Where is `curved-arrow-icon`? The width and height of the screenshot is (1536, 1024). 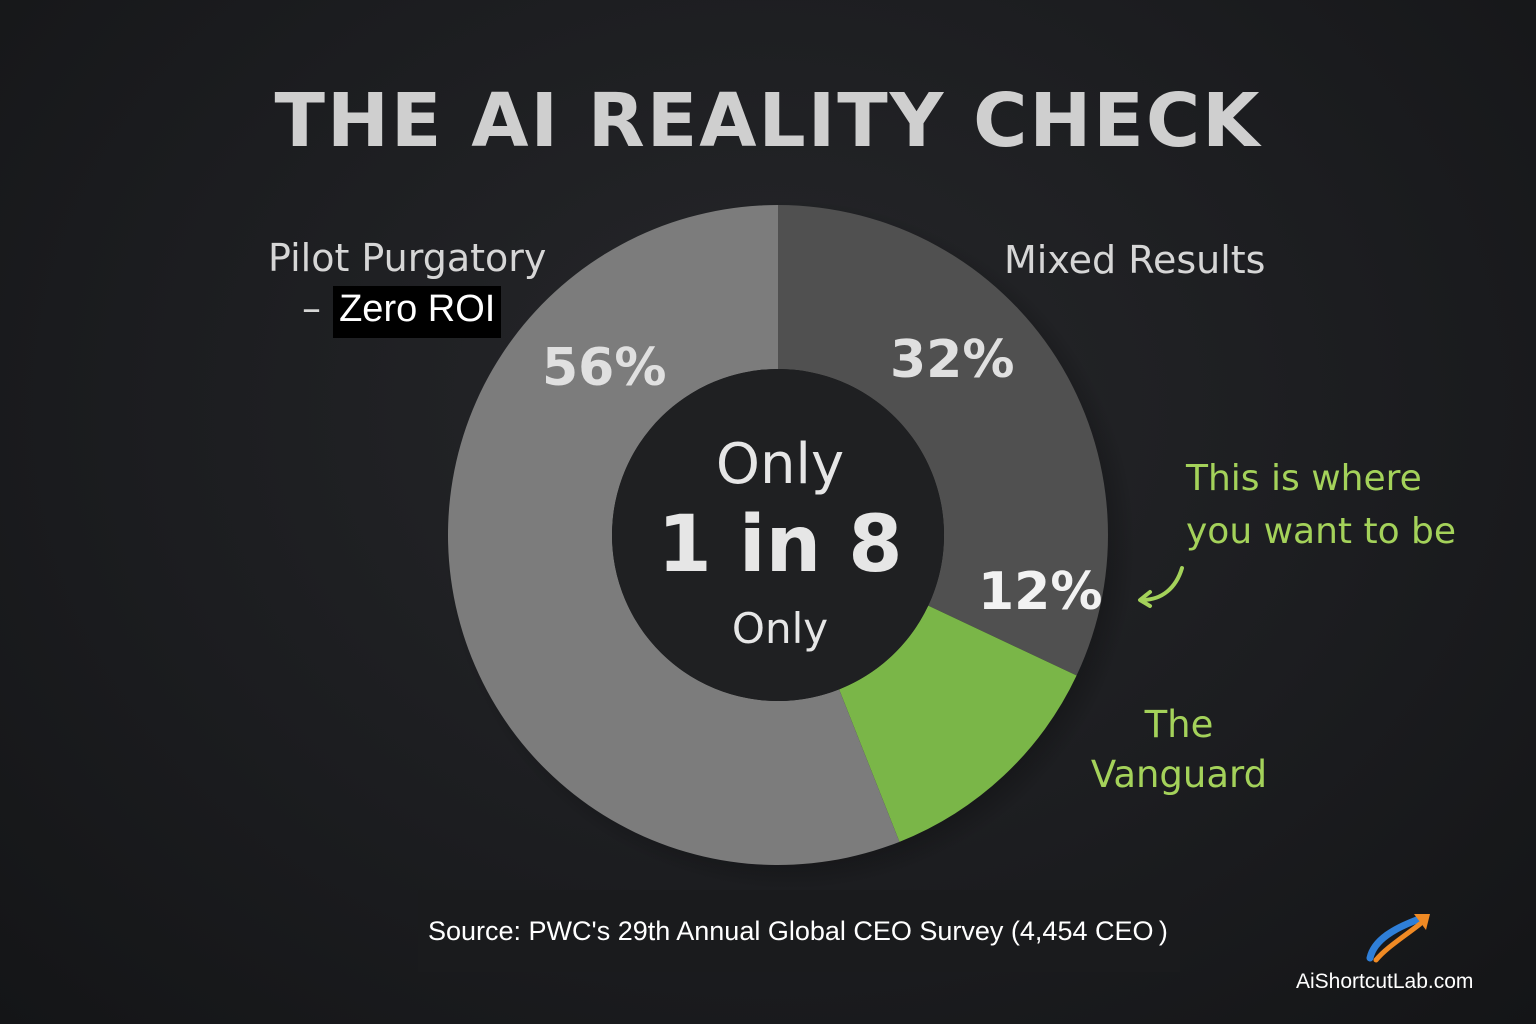 curved-arrow-icon is located at coordinates (1161, 587).